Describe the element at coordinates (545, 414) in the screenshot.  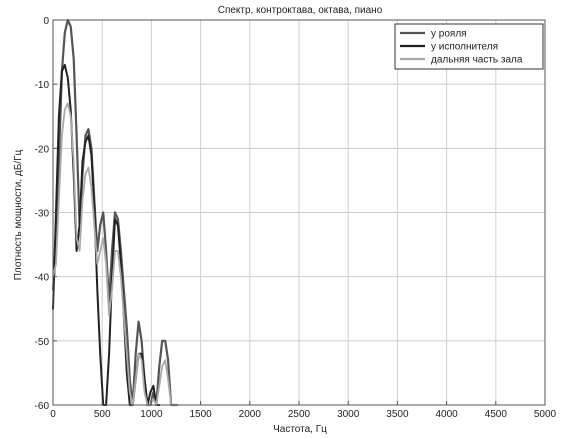
I see `x-tick-label: 5000` at that location.